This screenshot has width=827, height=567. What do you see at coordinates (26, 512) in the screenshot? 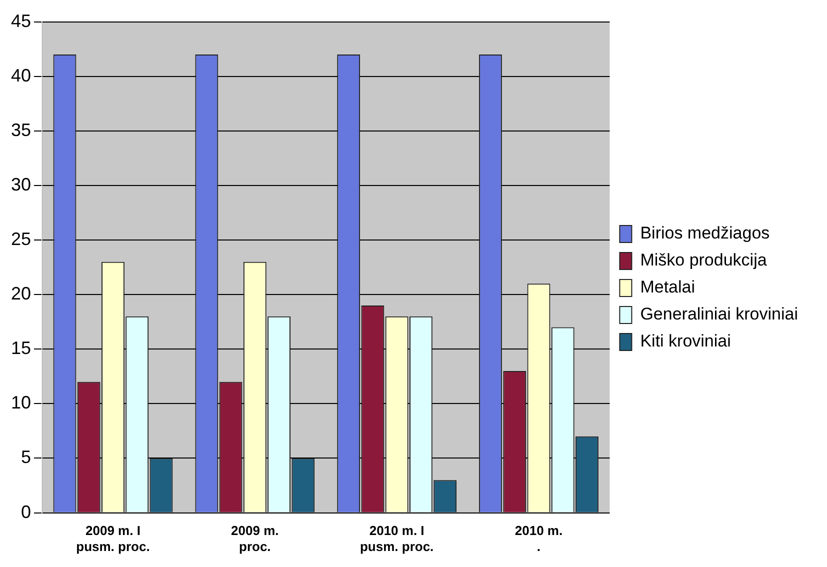
I see `y-tick-label: 0` at bounding box center [26, 512].